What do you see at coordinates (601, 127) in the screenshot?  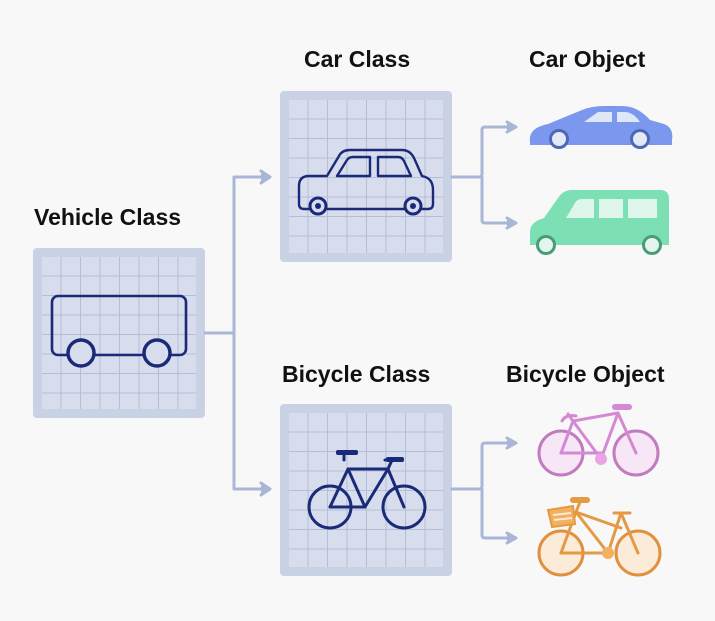 I see `blue-sedan-icon` at bounding box center [601, 127].